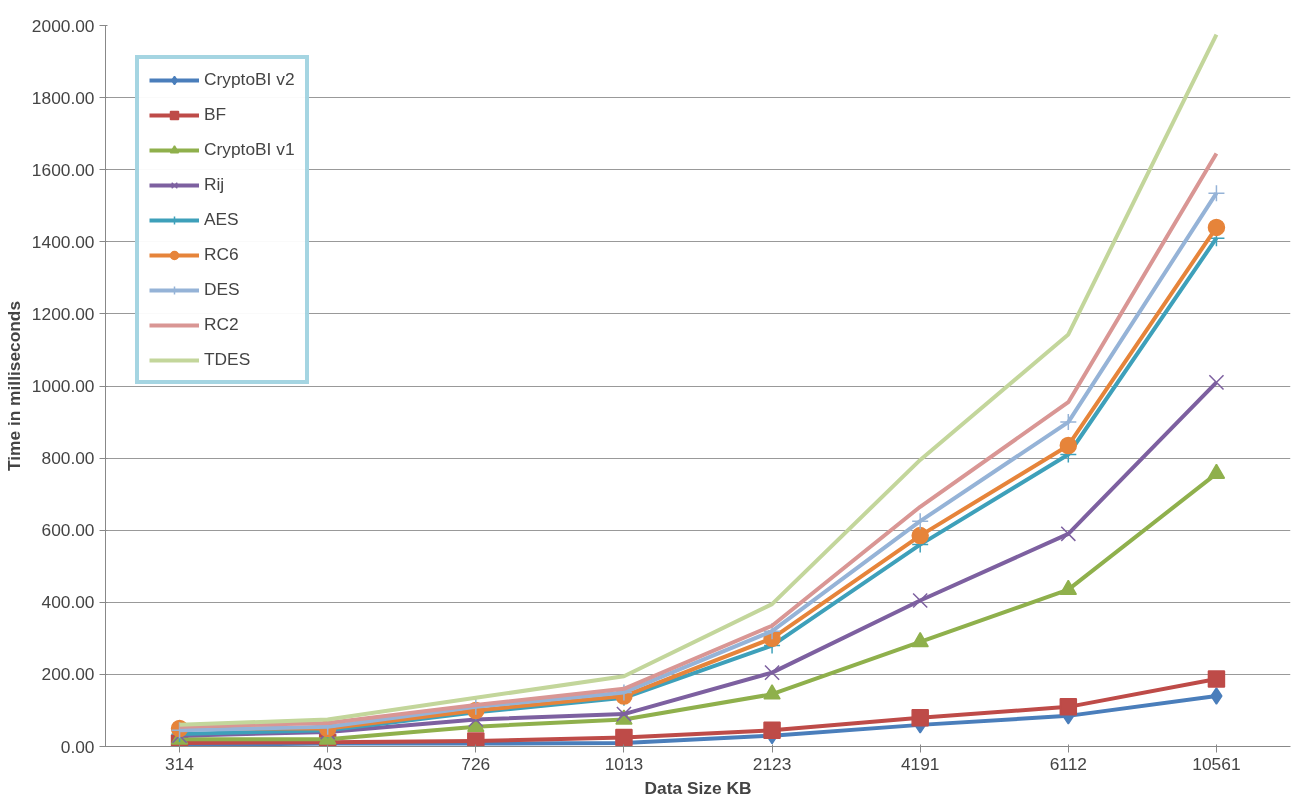 This screenshot has width=1304, height=808. What do you see at coordinates (221, 324) in the screenshot?
I see `legend-label: RC2` at bounding box center [221, 324].